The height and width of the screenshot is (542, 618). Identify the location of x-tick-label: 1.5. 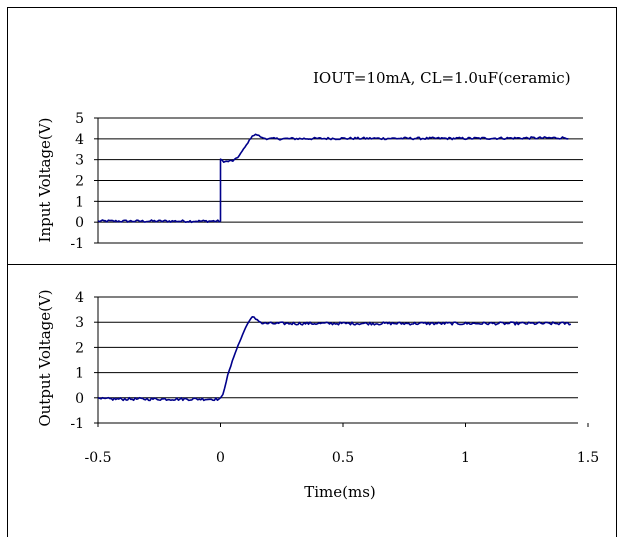
(588, 458).